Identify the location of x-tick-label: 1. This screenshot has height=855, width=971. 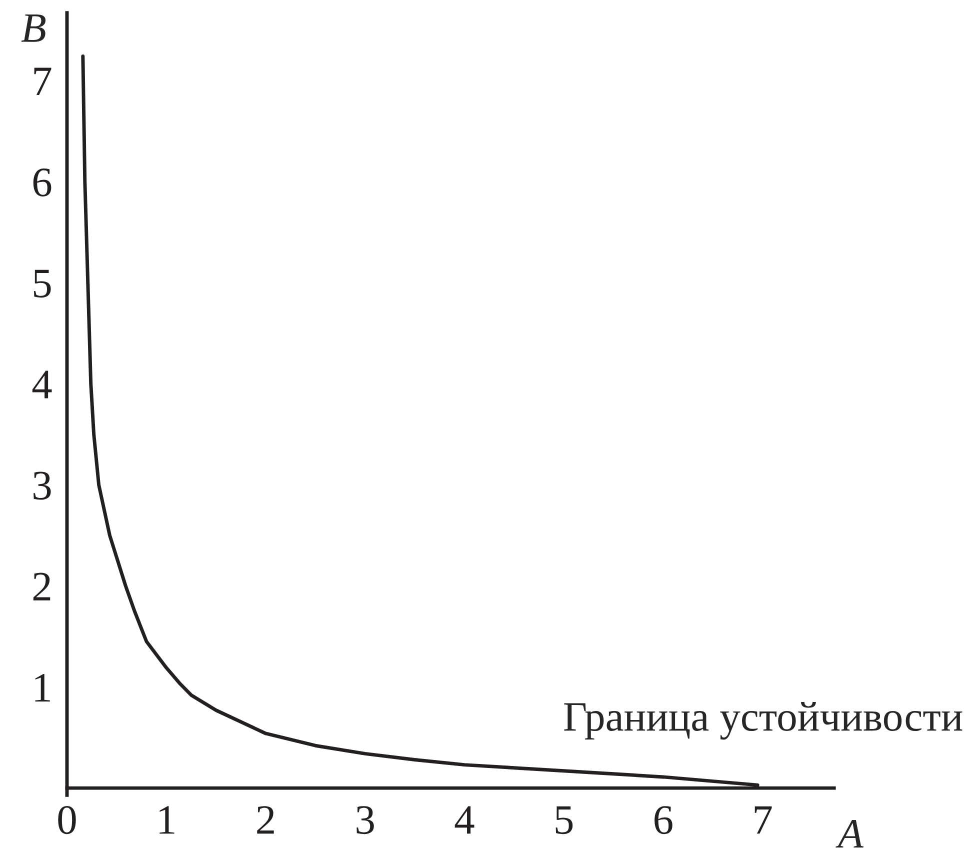
(167, 820).